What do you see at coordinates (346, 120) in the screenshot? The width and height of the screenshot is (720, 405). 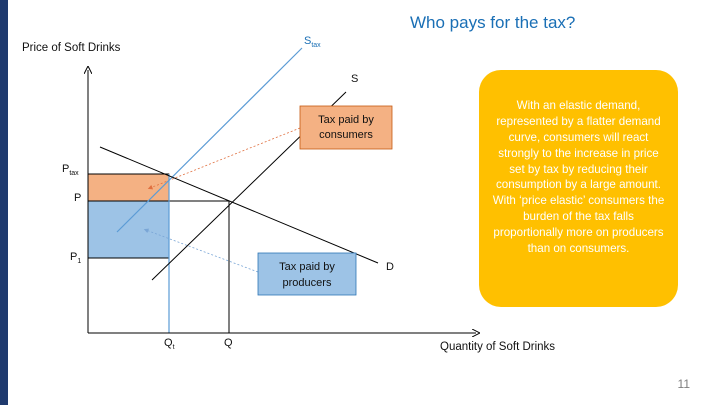 I see `consumers-tax-box-line1: Tax paid by` at bounding box center [346, 120].